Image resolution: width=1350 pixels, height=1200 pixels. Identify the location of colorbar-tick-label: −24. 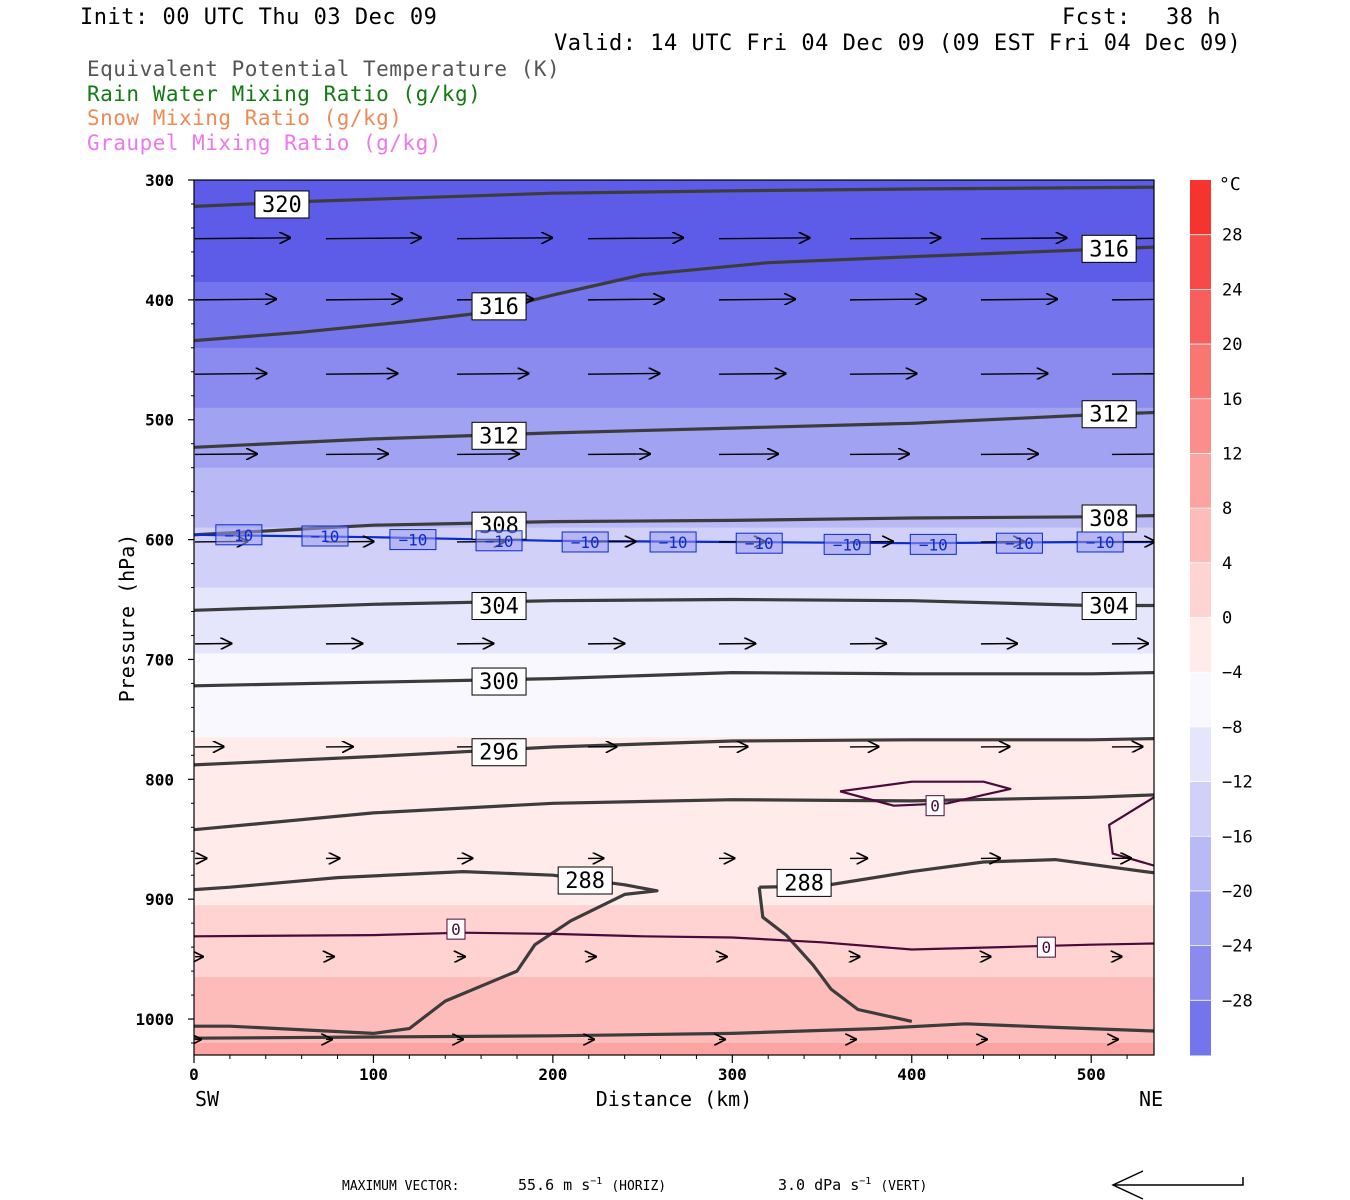
(1237, 947).